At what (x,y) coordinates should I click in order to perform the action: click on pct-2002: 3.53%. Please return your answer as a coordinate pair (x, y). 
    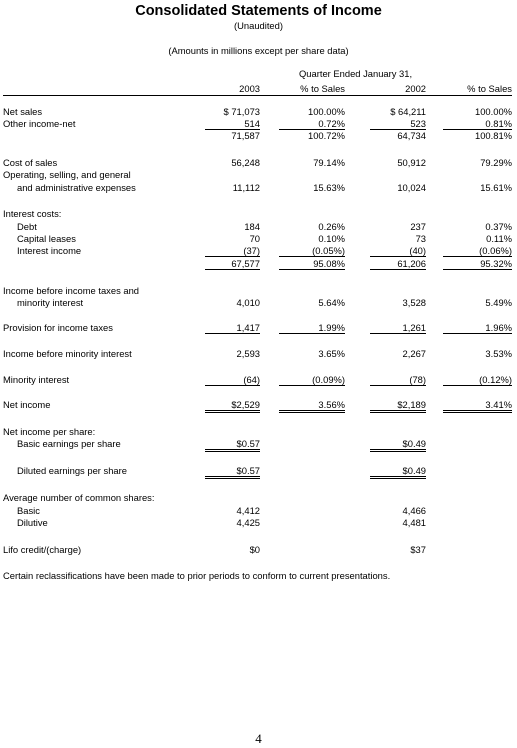
    Looking at the image, I should click on (498, 353).